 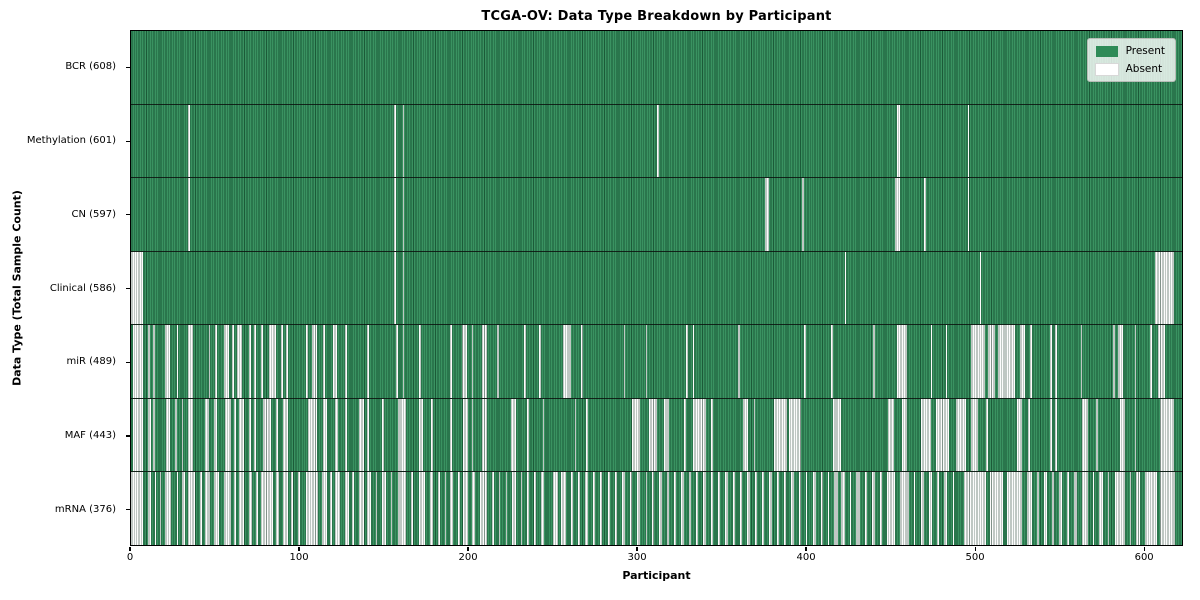 I want to click on y-tick-label: BCR (608), so click(x=90, y=67).